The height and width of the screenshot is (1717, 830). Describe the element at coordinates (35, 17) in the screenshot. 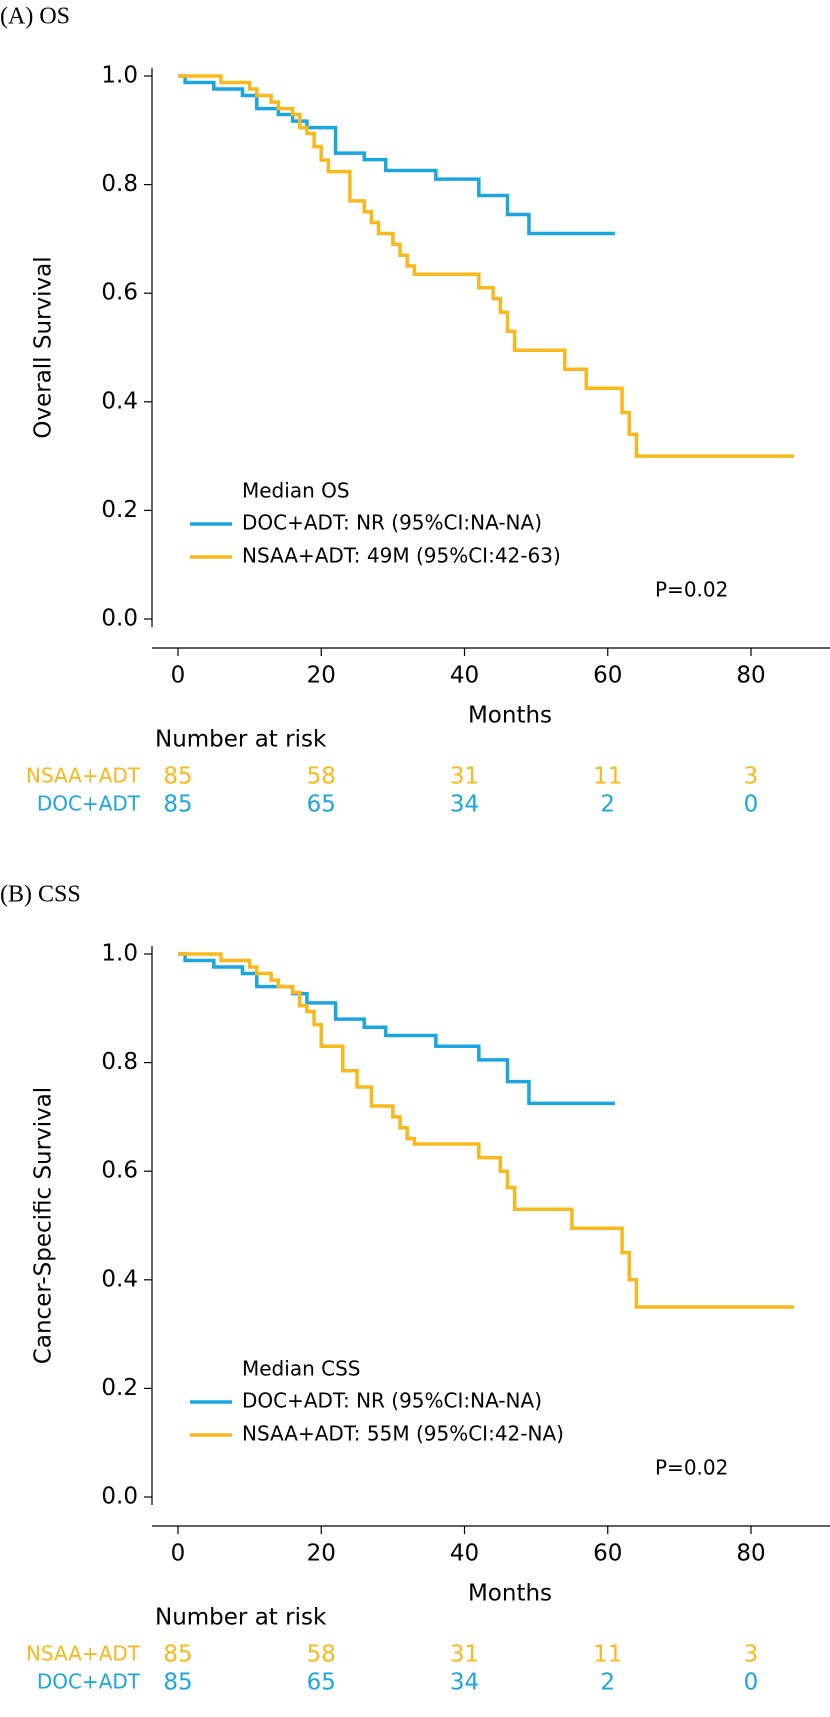

I see `panel-title: (A) OS` at that location.